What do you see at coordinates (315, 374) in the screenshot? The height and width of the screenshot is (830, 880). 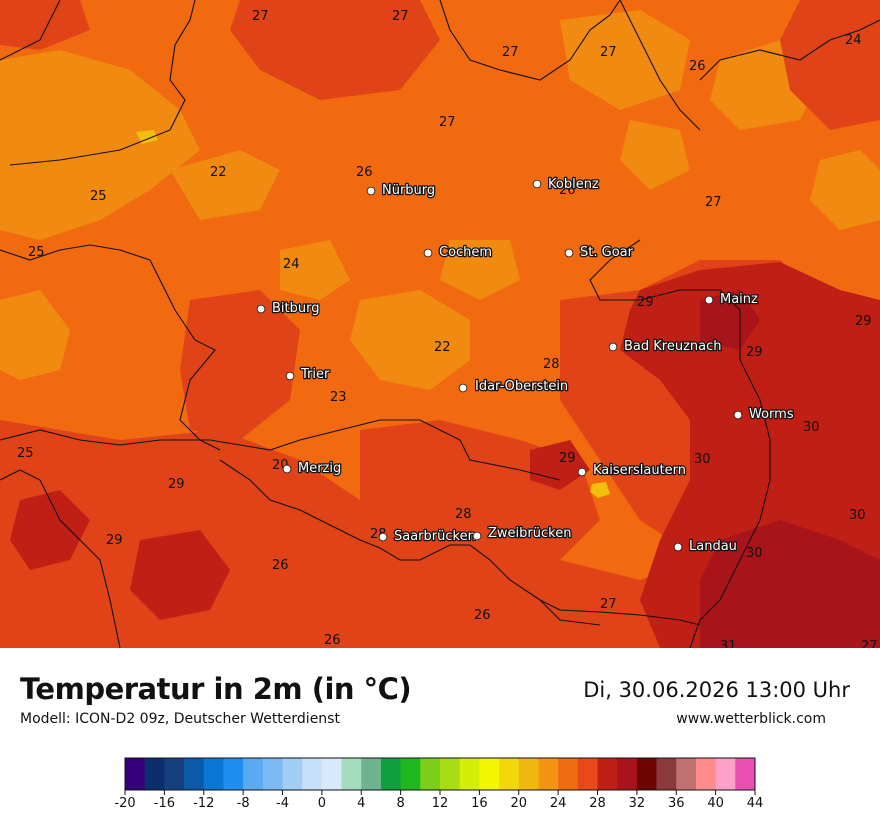 I see `city-label: Trier` at bounding box center [315, 374].